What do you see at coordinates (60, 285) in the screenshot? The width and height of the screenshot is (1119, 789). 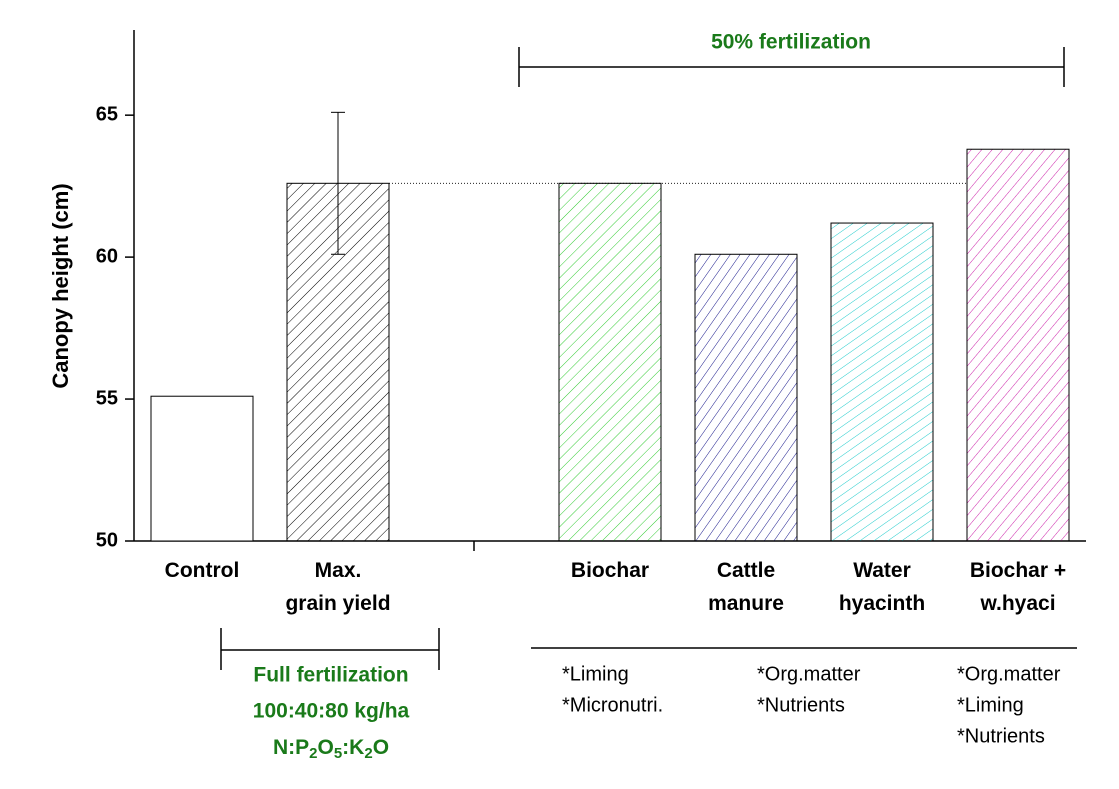 I see `y-axis-label: Canopy height (cm)` at bounding box center [60, 285].